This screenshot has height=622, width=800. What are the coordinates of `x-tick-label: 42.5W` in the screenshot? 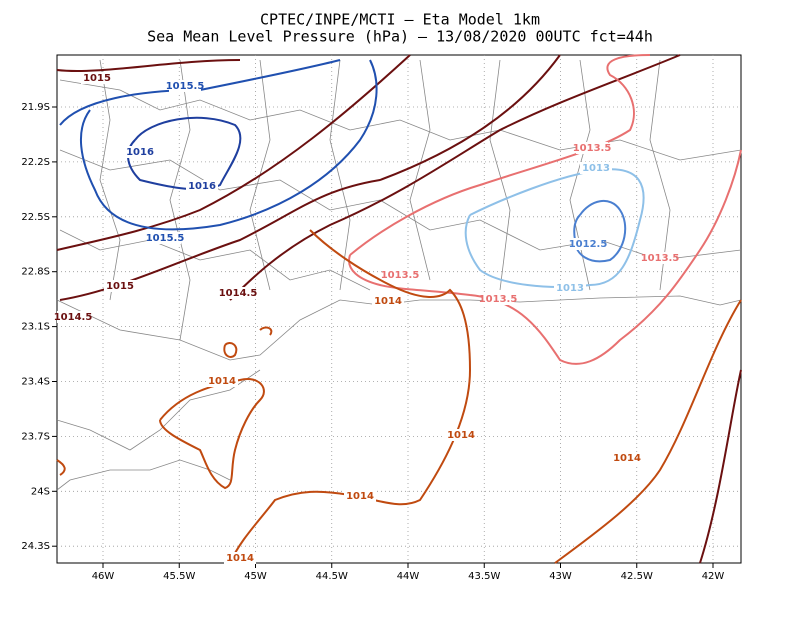 It's located at (637, 576).